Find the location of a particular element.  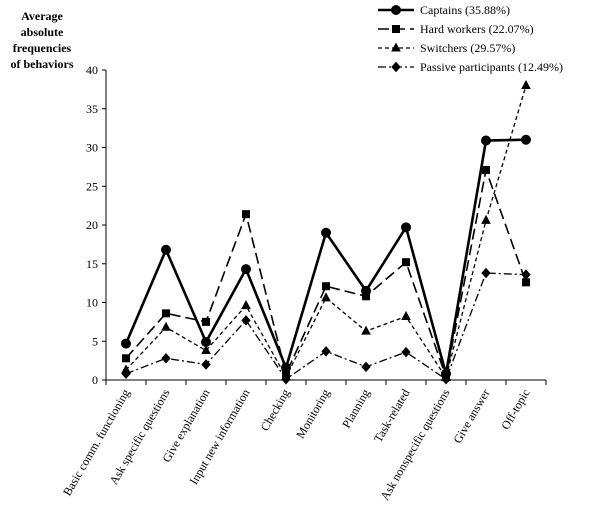

y-tick-label: 0 is located at coordinates (95, 380).